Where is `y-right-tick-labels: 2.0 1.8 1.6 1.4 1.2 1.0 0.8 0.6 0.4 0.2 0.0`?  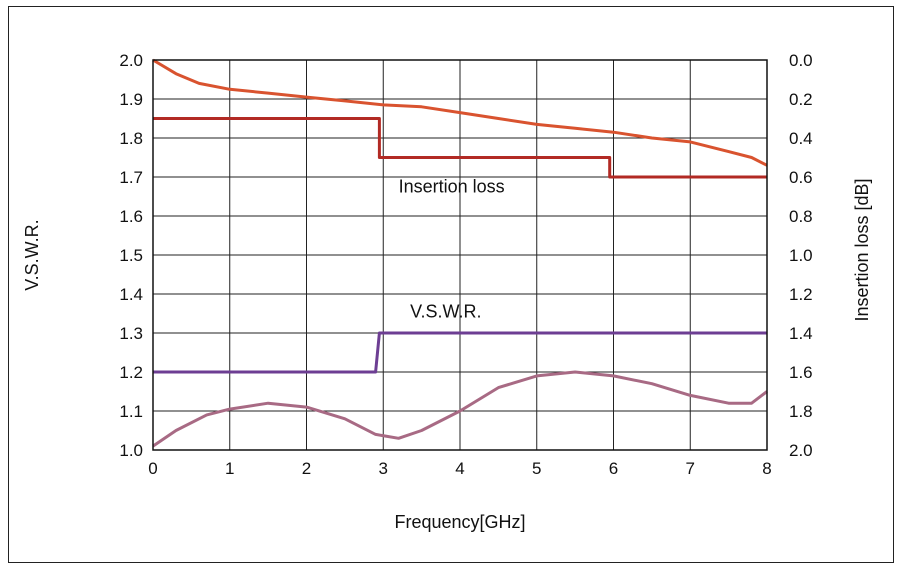 y-right-tick-labels: 2.0 1.8 1.6 1.4 1.2 1.0 0.8 0.6 0.4 0.2 0.0 is located at coordinates (801, 255).